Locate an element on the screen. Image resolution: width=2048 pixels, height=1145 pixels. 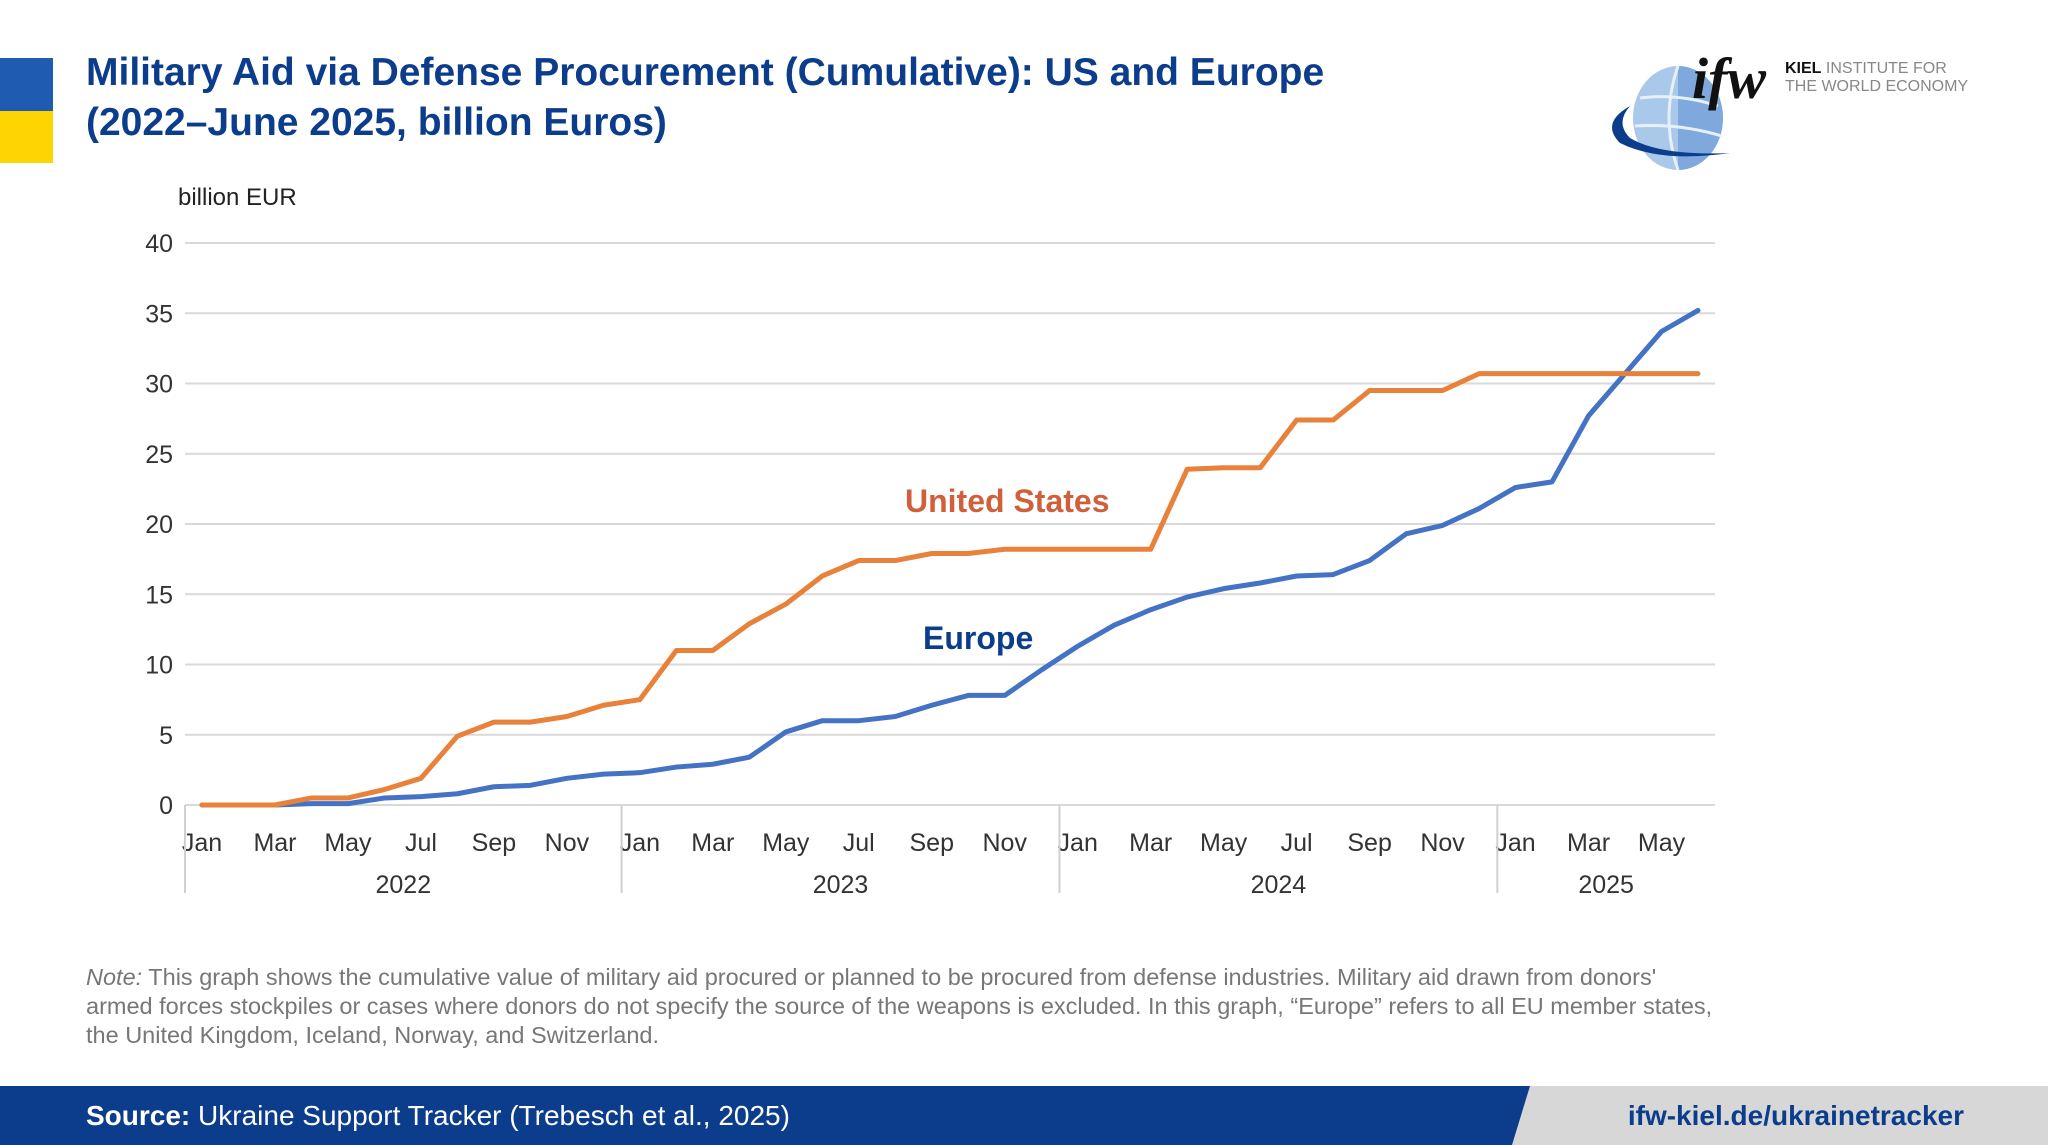
year-label: 2024 is located at coordinates (1279, 885).